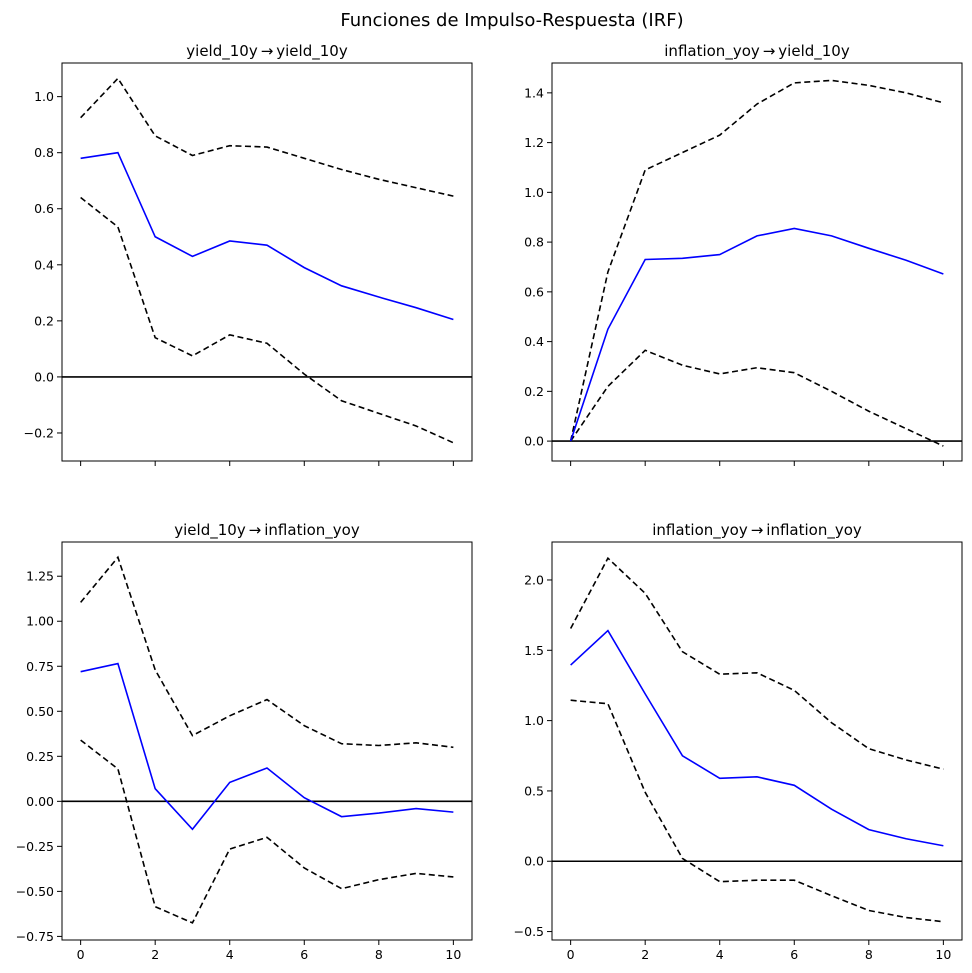  I want to click on y-tick-label: 1.5, so click(534, 650).